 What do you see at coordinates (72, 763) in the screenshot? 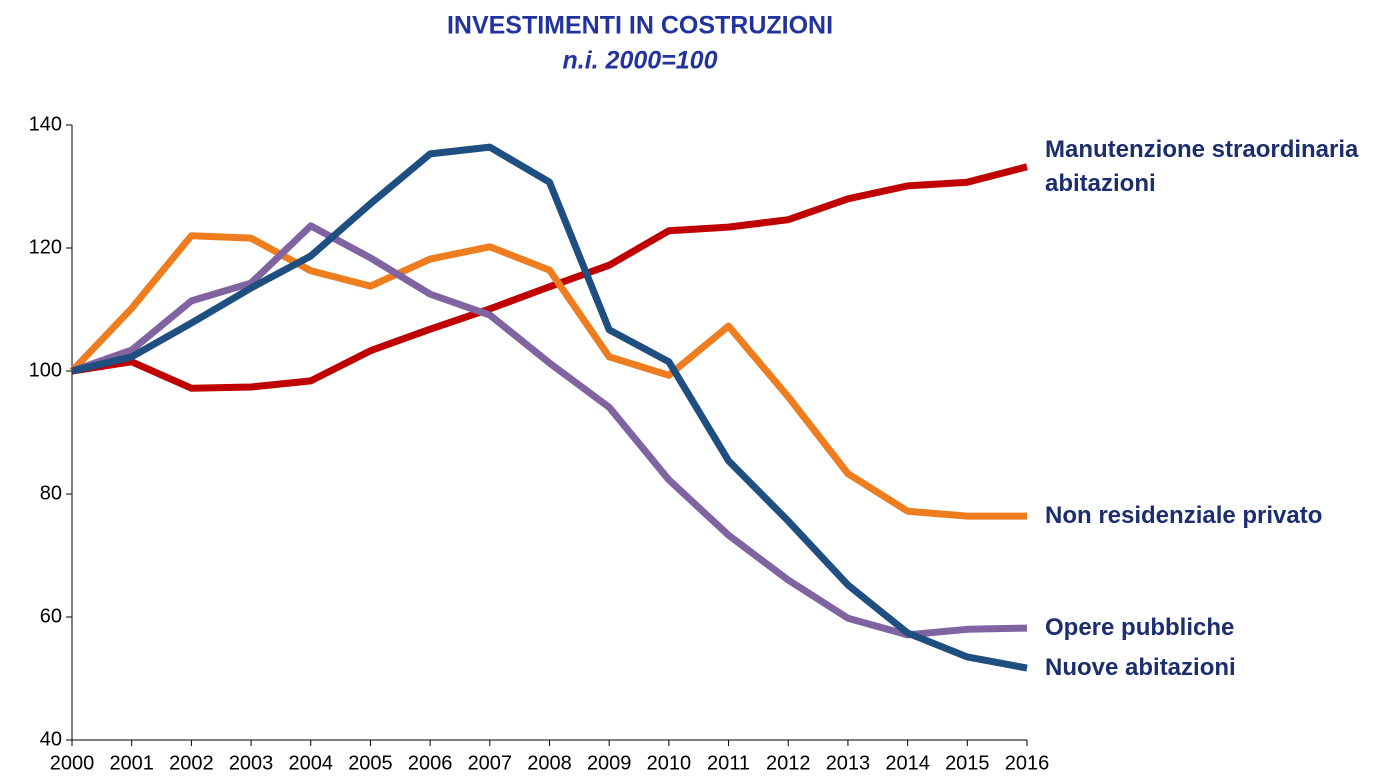
I see `x-tick-label: 2000` at bounding box center [72, 763].